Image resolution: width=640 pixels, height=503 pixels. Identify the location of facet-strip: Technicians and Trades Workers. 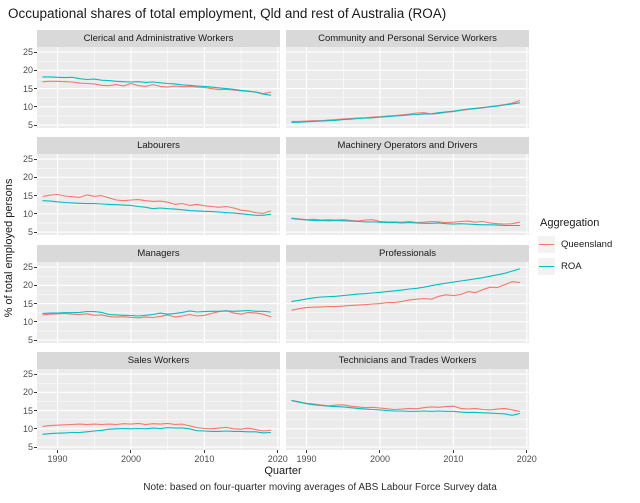
(407, 360).